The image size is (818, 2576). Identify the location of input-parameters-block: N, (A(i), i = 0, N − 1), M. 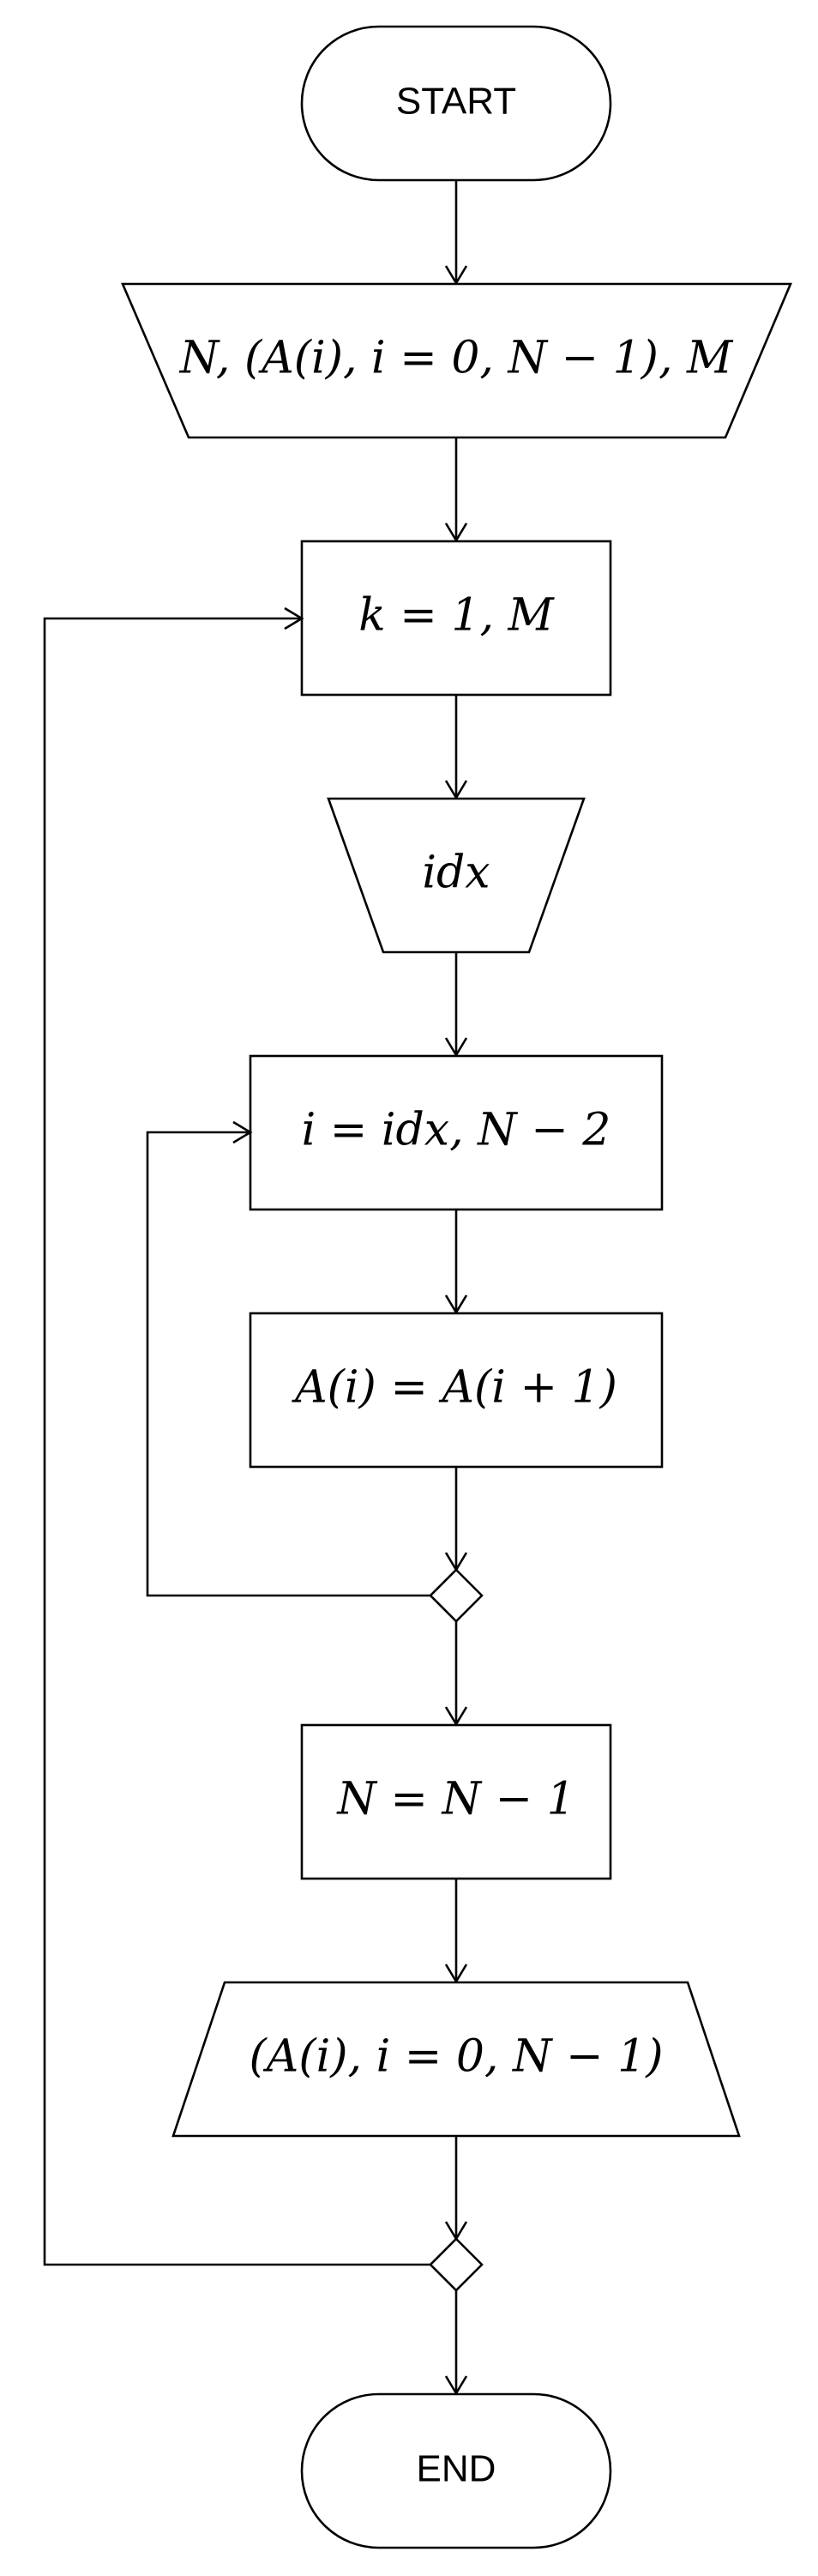
(456, 360).